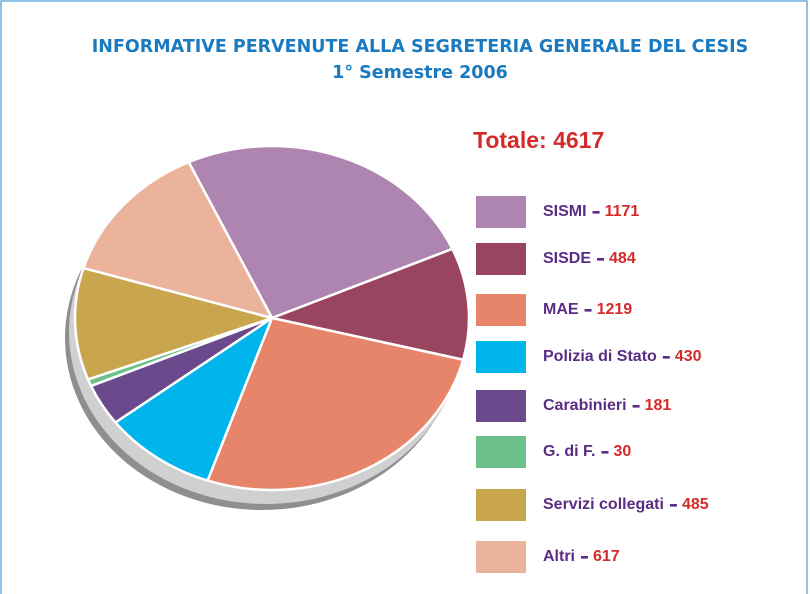  Describe the element at coordinates (565, 211) in the screenshot. I see `legend-label: SISMI` at that location.